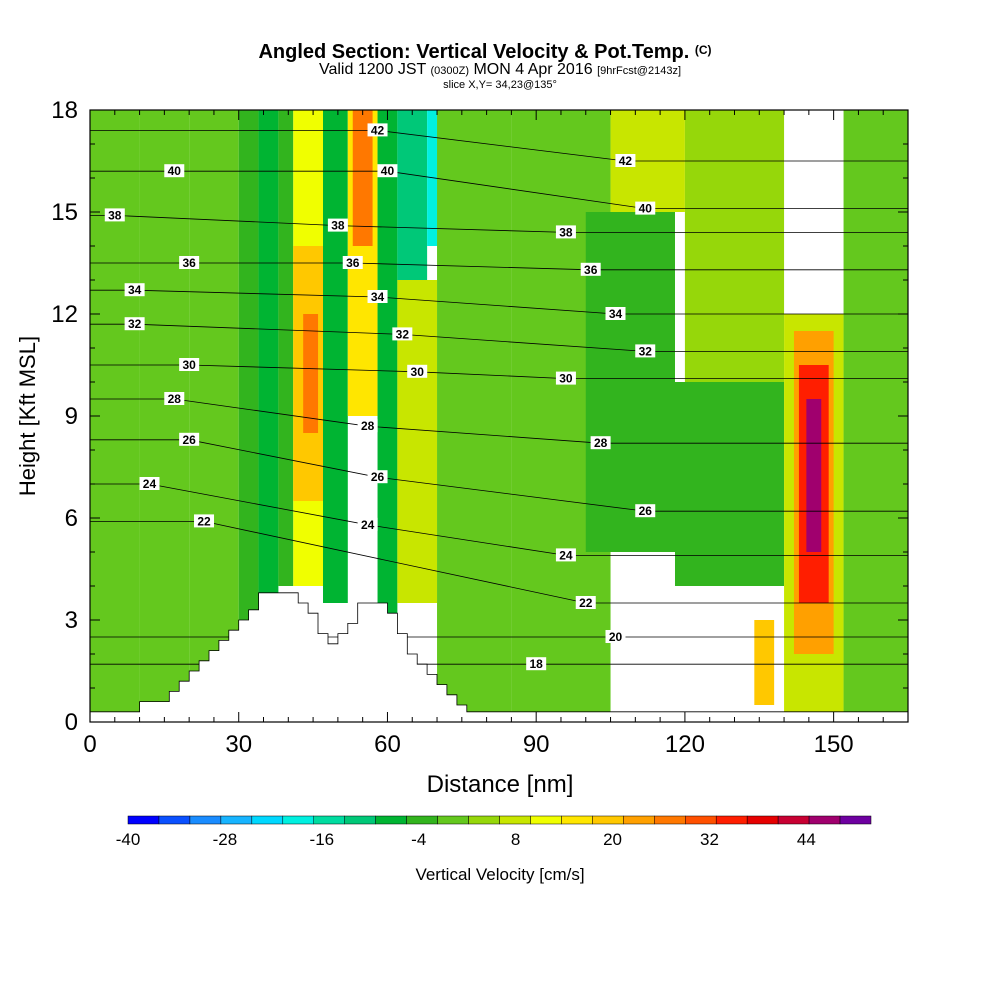 The height and width of the screenshot is (1005, 1000). What do you see at coordinates (128, 839) in the screenshot?
I see `colorbar-tick-label: -40` at bounding box center [128, 839].